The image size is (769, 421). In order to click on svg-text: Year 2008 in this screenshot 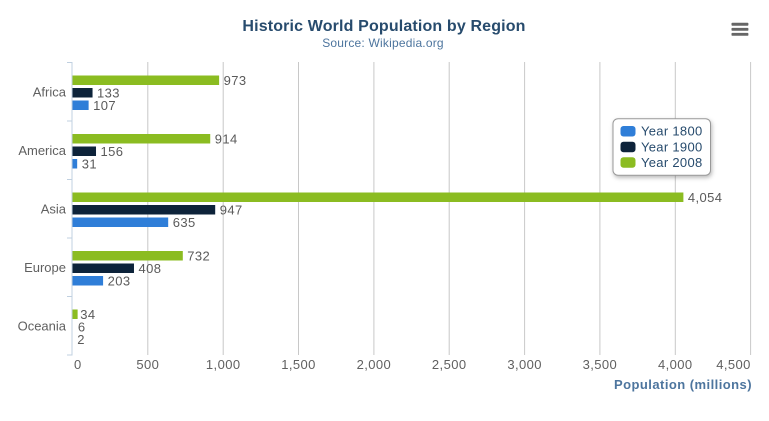, I will do `click(672, 162)`.